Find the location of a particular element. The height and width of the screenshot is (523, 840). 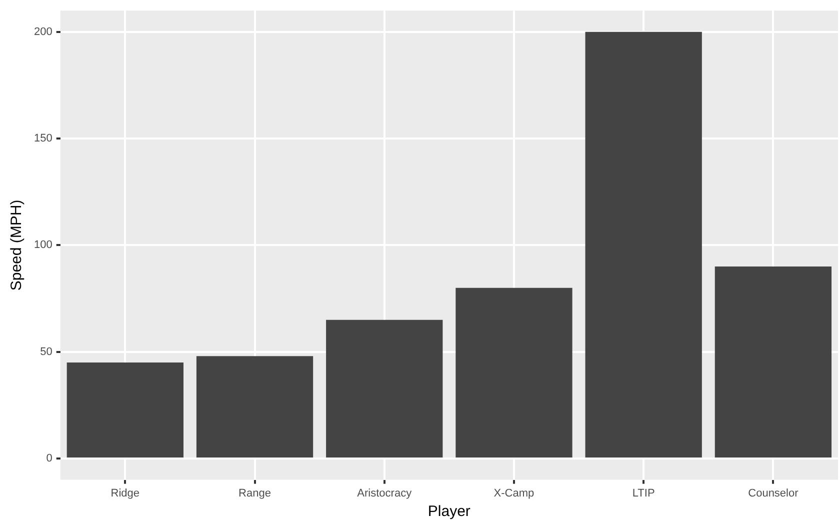

x-tick-label: Aristocracy is located at coordinates (384, 493).